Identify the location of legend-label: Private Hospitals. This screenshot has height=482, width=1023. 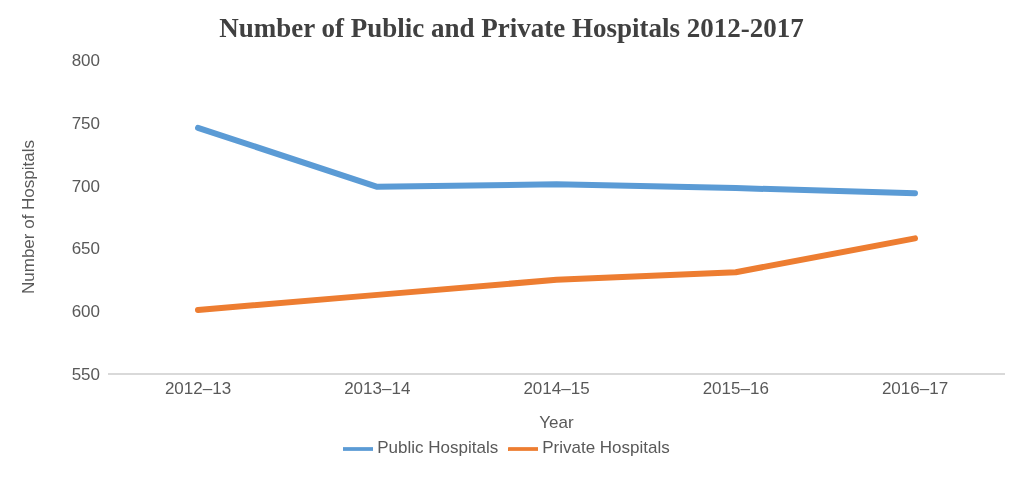
(606, 448).